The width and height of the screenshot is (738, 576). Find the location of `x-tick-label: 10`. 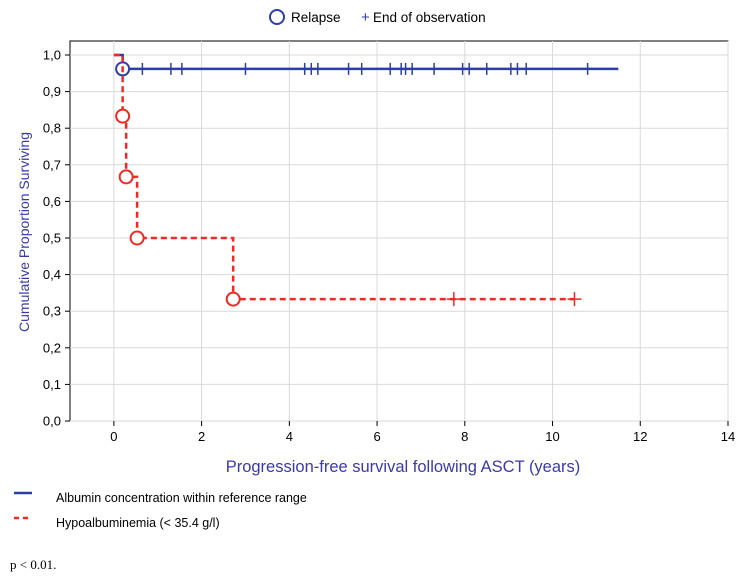

x-tick-label: 10 is located at coordinates (552, 436).